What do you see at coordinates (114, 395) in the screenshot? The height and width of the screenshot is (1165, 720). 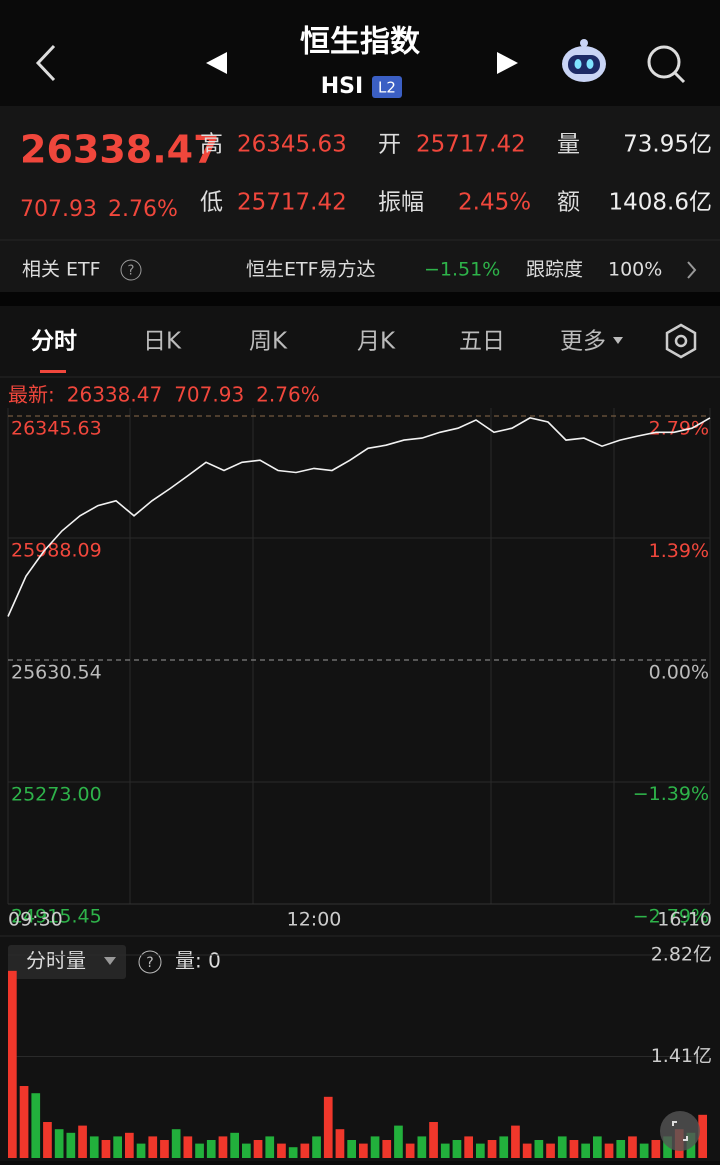 I see `latest-price: 26338.47` at bounding box center [114, 395].